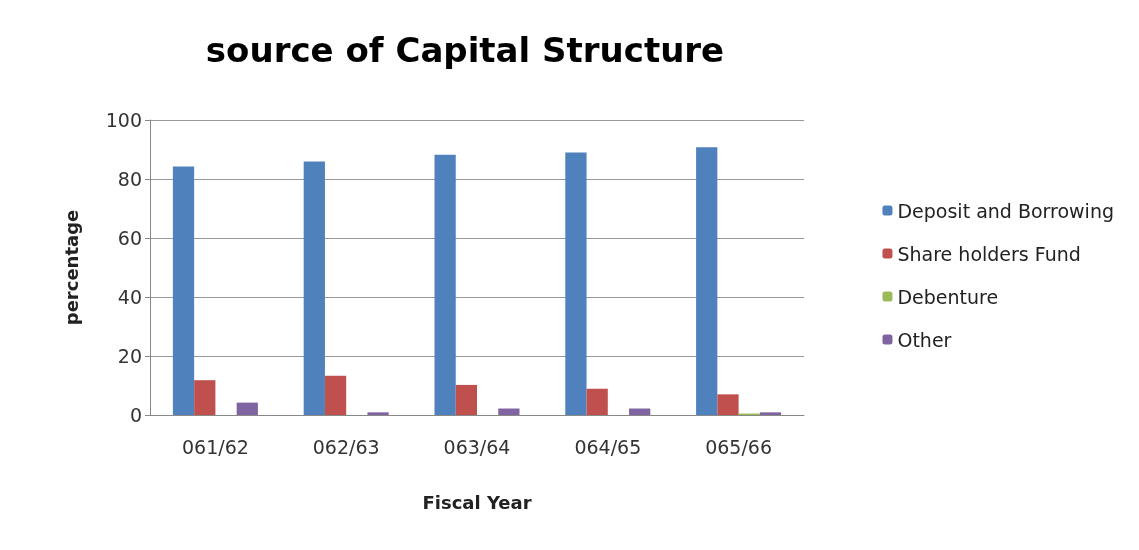  Describe the element at coordinates (924, 339) in the screenshot. I see `legend-label: Other` at that location.